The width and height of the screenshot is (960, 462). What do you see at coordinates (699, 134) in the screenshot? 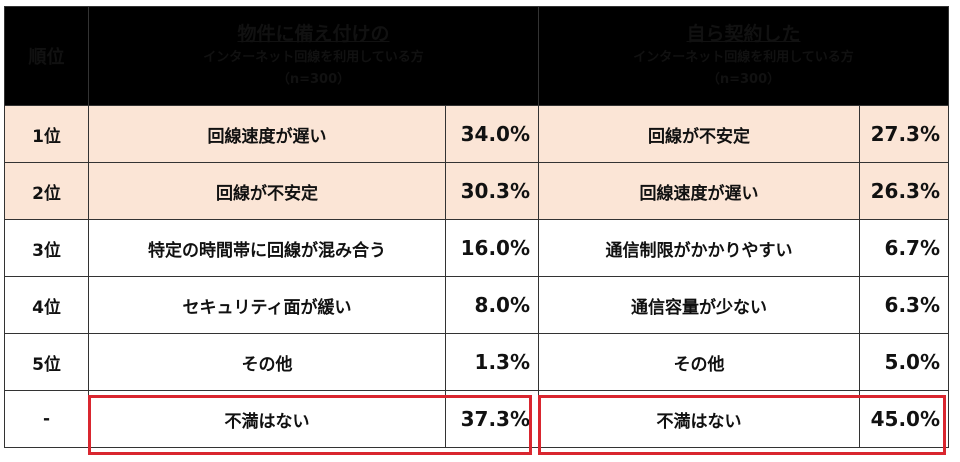
I see `right-item-cell: 回線が不安定` at bounding box center [699, 134].